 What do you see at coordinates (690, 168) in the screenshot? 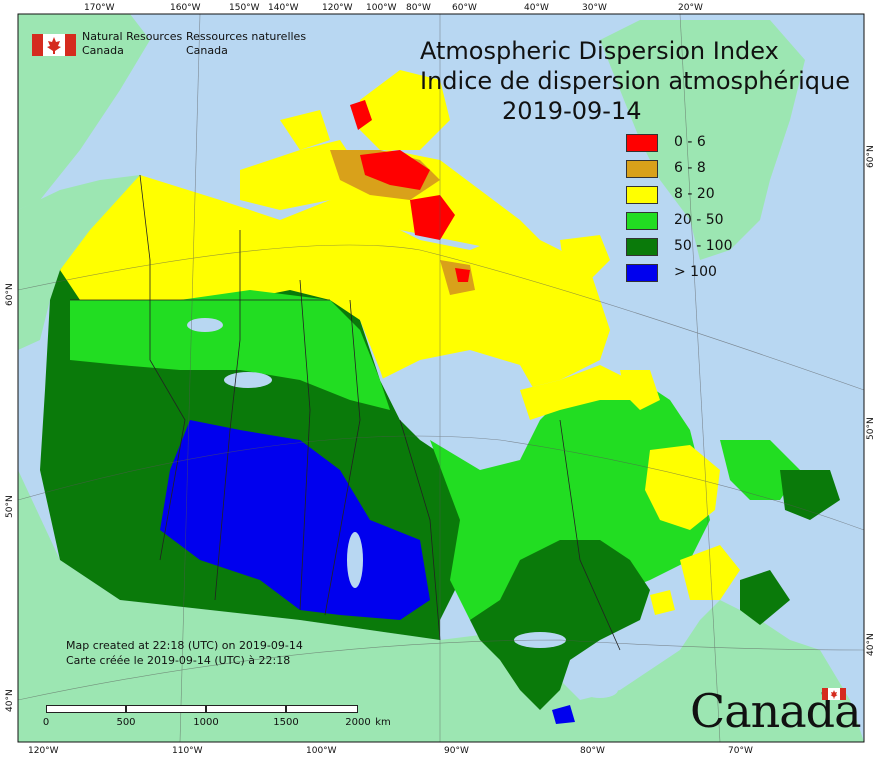
I see `legend-label: 6 - 8` at bounding box center [690, 168].